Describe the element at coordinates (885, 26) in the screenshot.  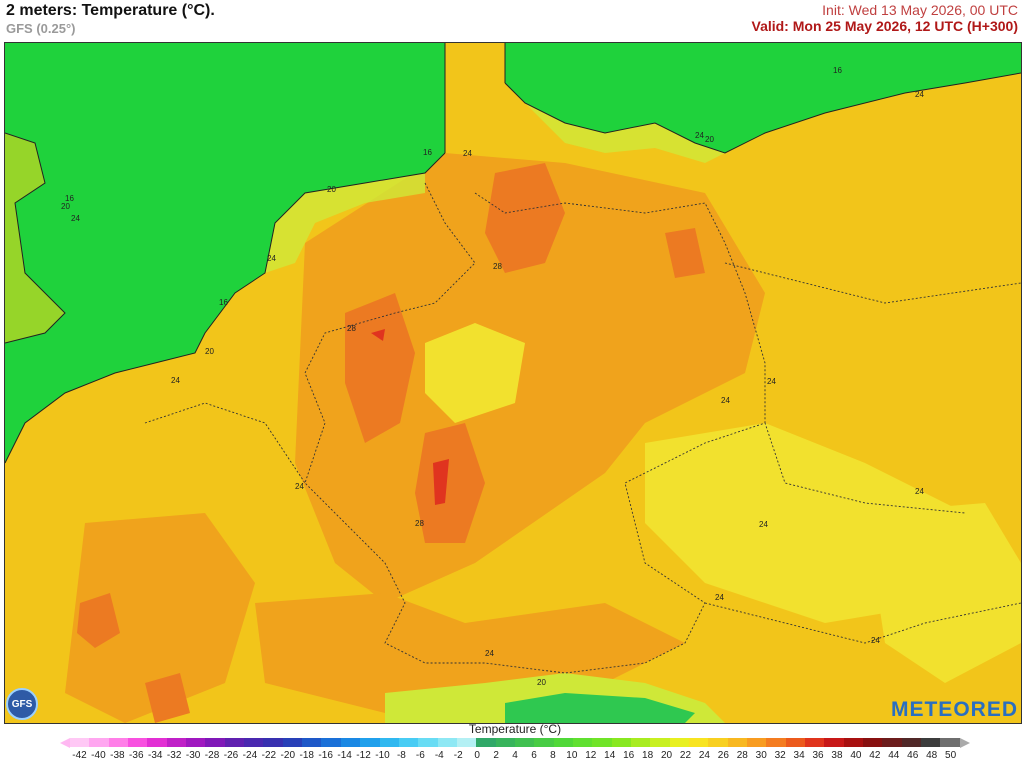
I see `valid-time: Valid: Mon 25 May 2026, 12 UTC (H+300)` at that location.